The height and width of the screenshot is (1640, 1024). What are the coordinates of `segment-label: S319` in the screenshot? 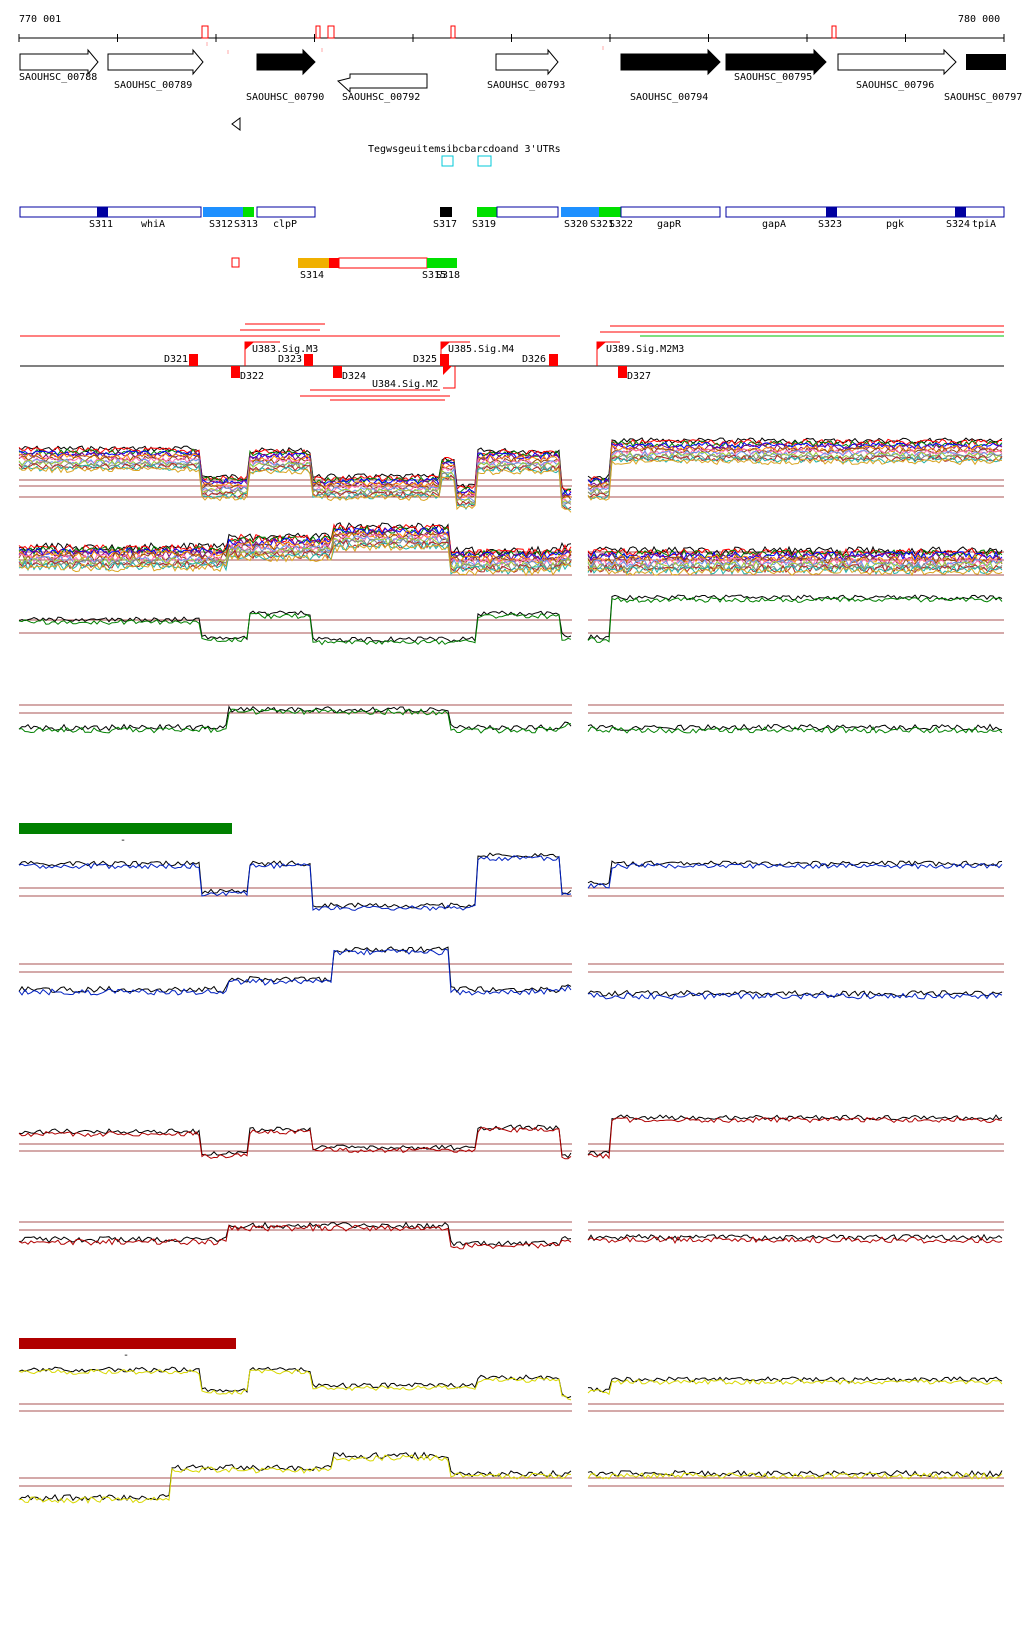 It's located at (484, 224).